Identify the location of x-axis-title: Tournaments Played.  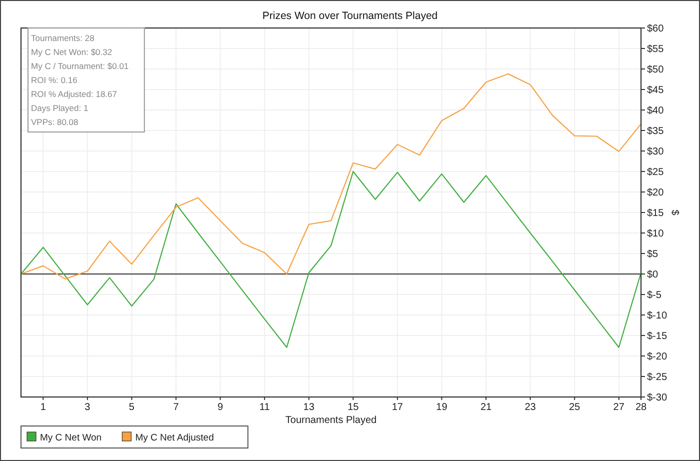
(331, 420).